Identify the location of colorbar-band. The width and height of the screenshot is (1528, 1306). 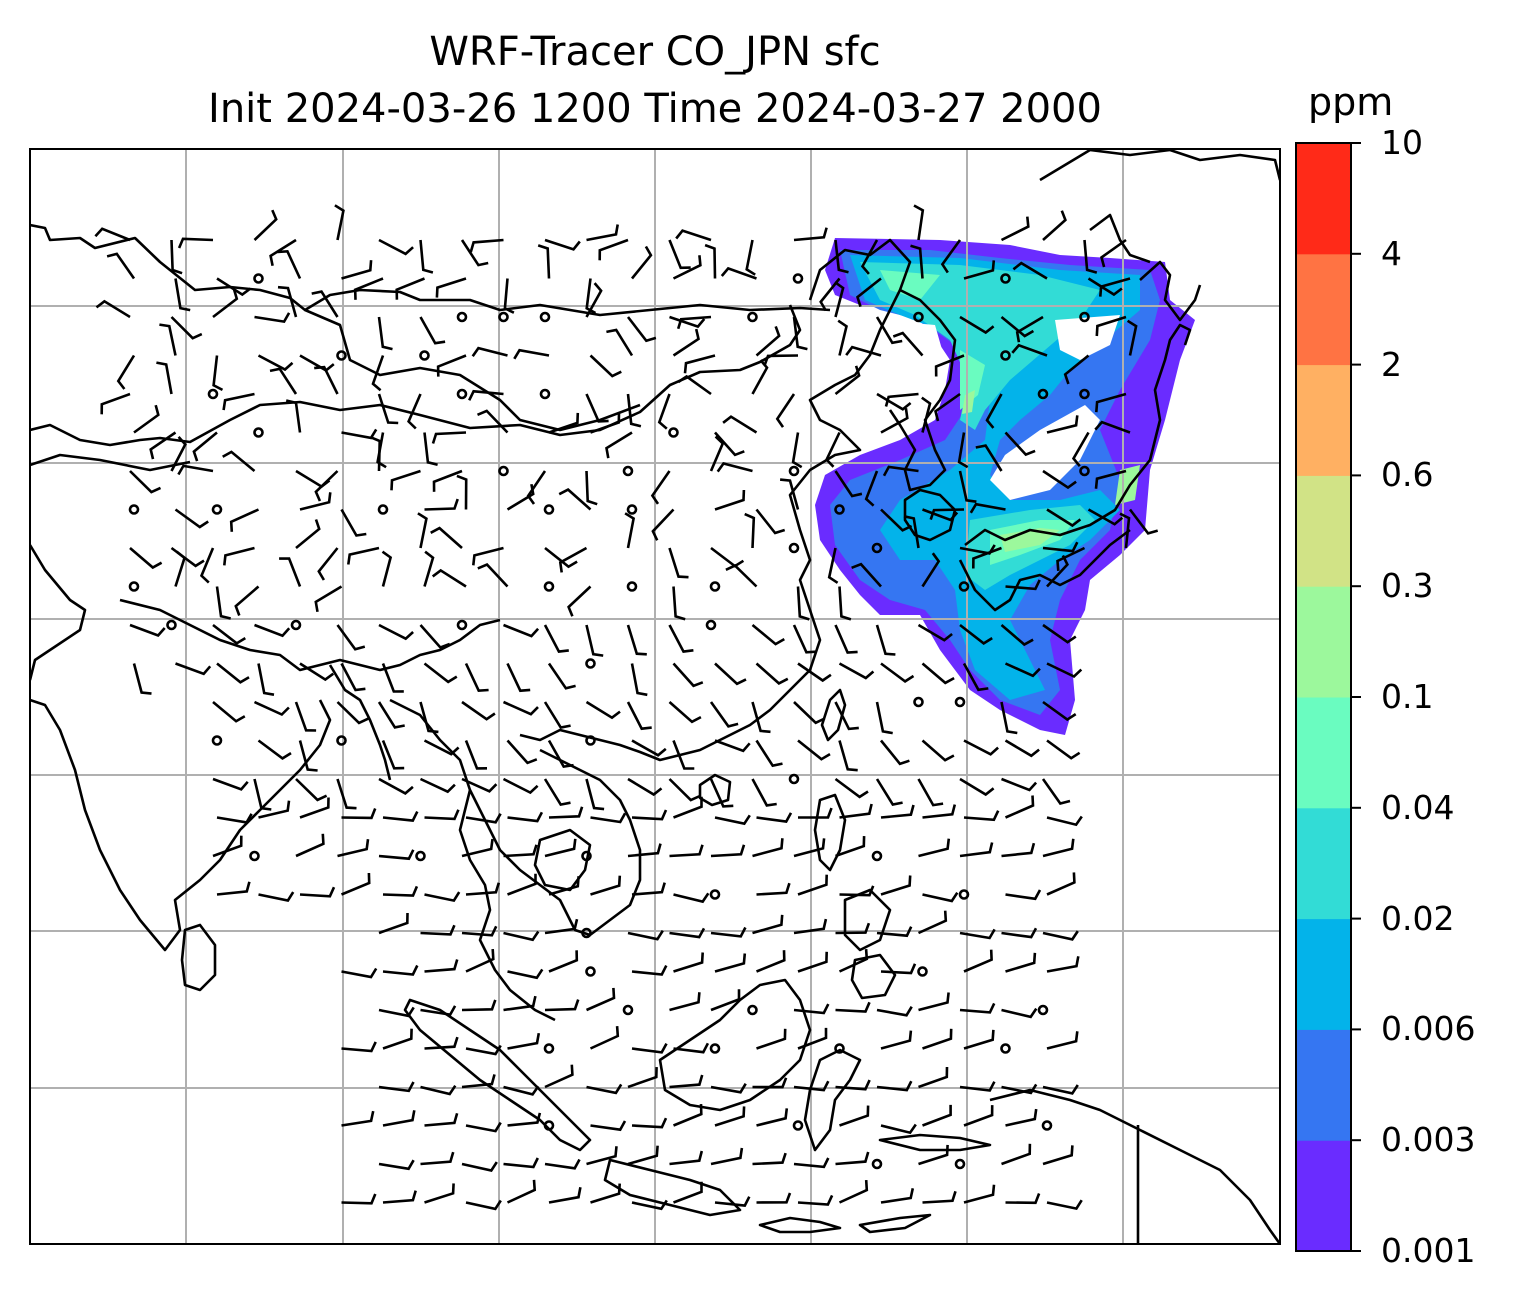
(1323, 420).